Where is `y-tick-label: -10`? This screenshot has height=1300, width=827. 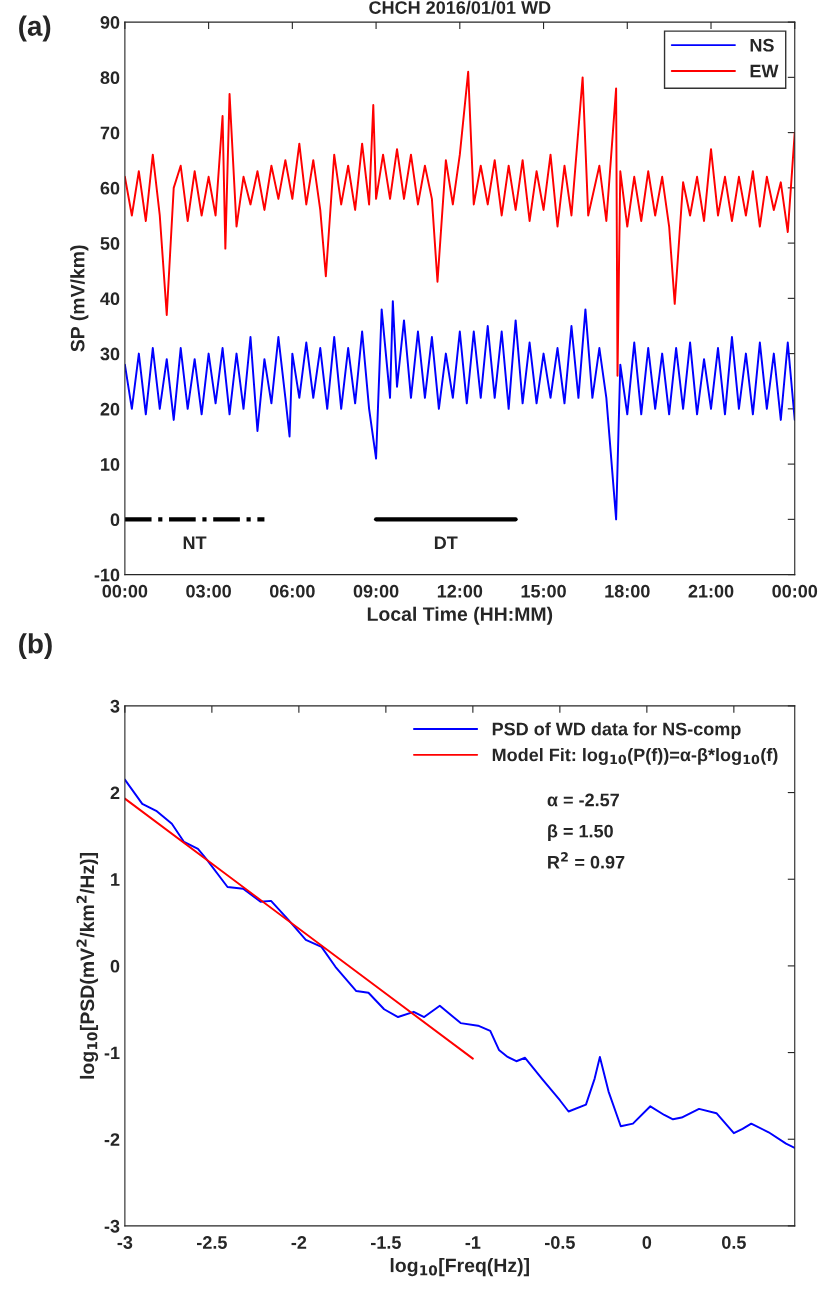
y-tick-label: -10 is located at coordinates (107, 575).